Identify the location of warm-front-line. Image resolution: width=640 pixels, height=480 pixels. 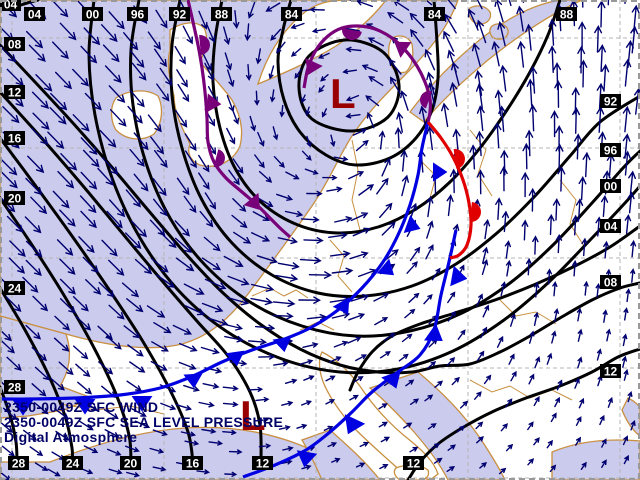
(449, 190).